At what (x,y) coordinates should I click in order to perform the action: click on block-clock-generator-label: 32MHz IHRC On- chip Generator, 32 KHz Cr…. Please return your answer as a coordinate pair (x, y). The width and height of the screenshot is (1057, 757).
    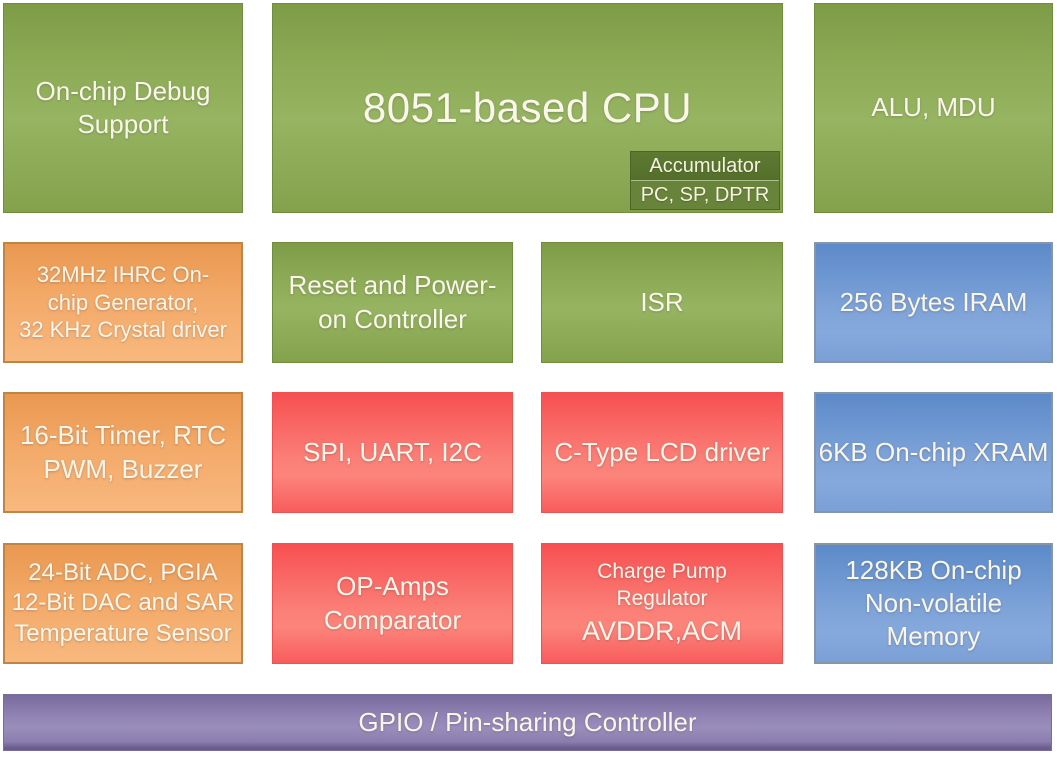
    Looking at the image, I should click on (123, 302).